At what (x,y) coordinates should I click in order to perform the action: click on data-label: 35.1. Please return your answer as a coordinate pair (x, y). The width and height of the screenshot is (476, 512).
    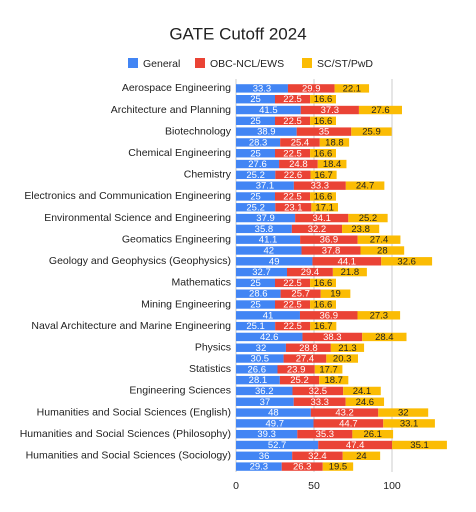
    Looking at the image, I should click on (419, 445).